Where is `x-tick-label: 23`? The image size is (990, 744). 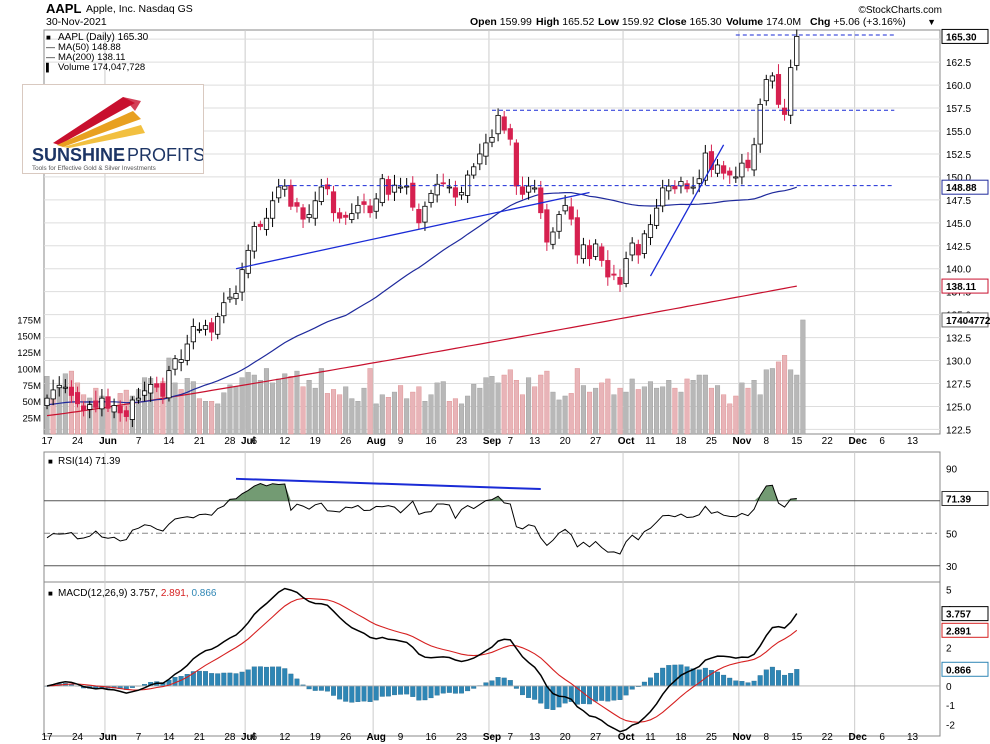
x-tick-label: 23 is located at coordinates (462, 441).